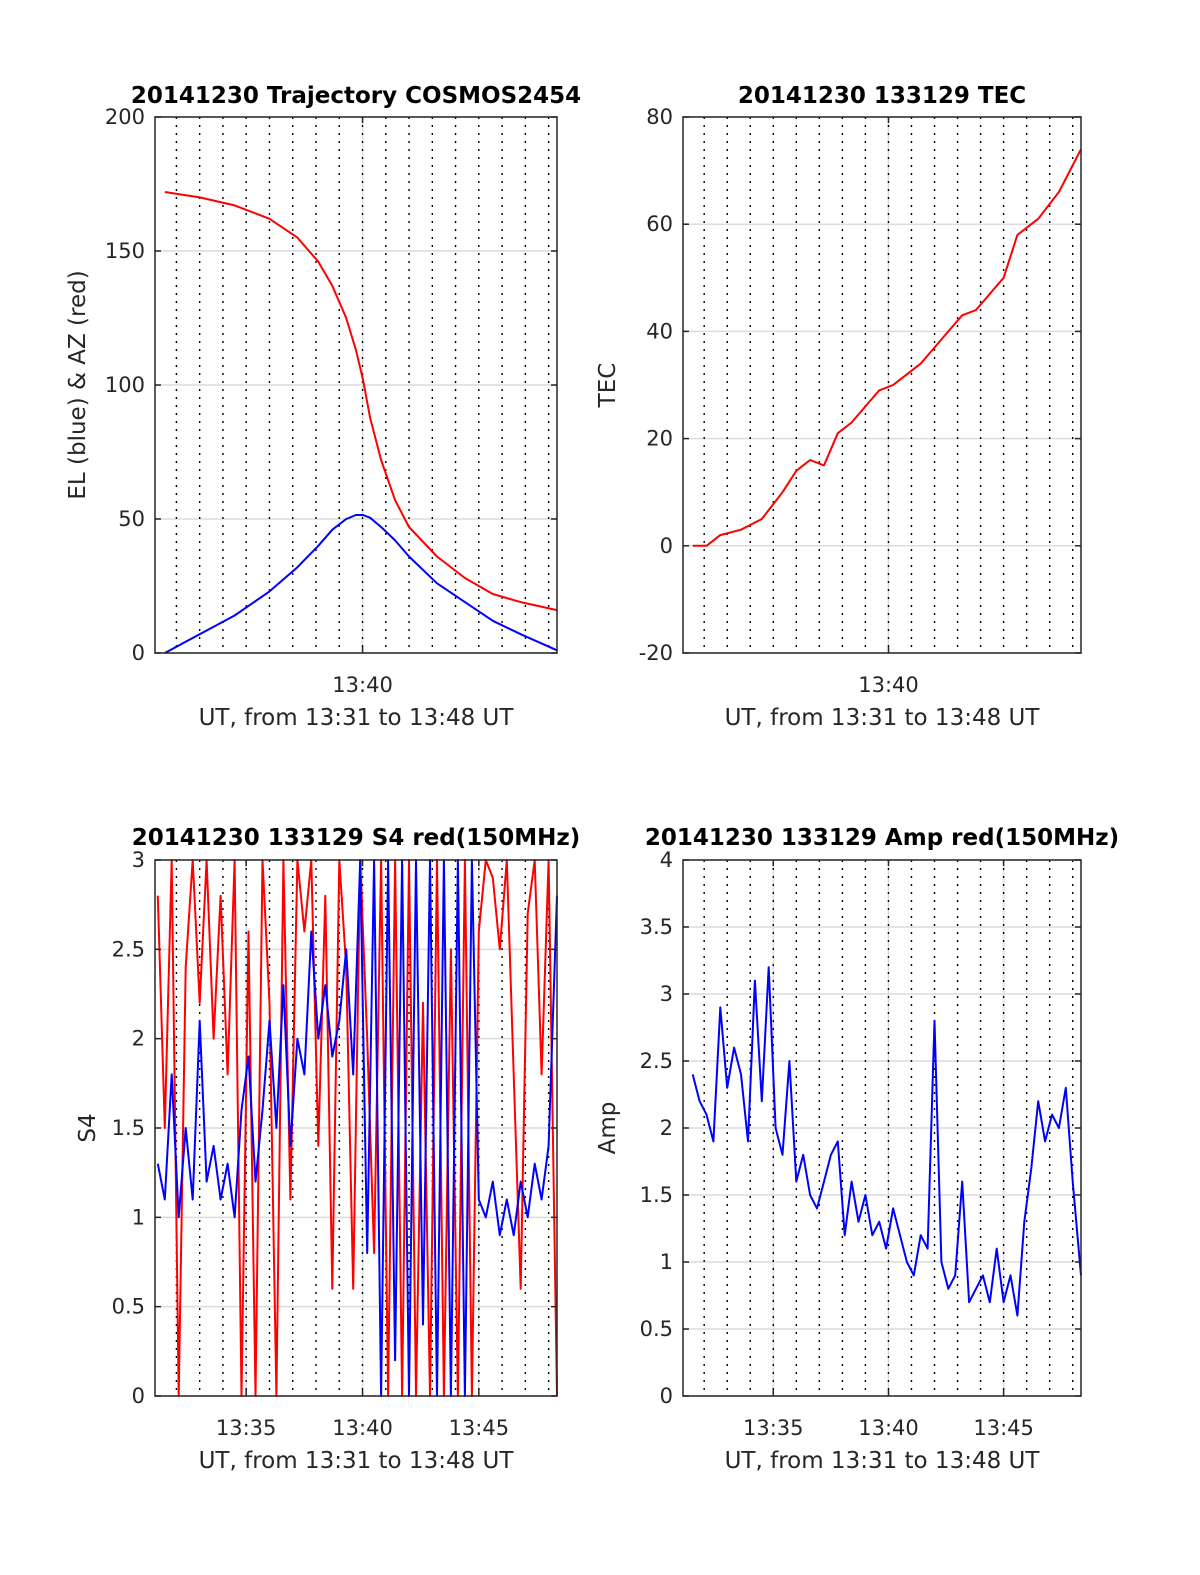  I want to click on y-tick-label: 20, so click(659, 439).